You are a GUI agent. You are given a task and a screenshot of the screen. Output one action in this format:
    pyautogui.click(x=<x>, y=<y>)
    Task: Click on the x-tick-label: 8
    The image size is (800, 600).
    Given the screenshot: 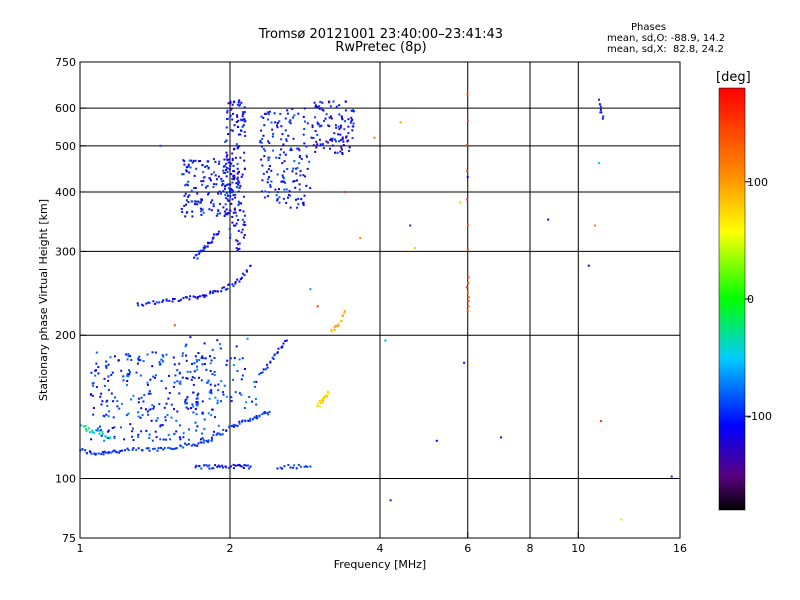 What is the action you would take?
    pyautogui.click(x=530, y=548)
    